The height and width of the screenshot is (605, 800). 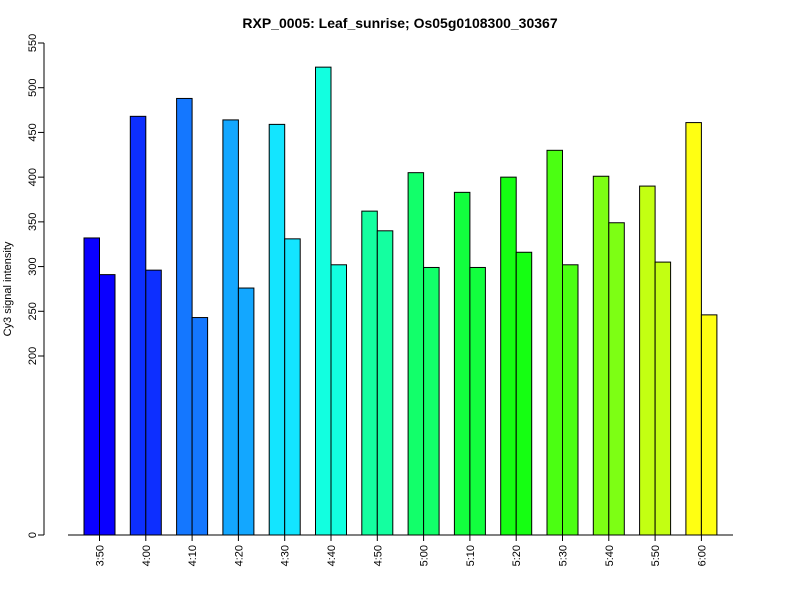 What do you see at coordinates (564, 555) in the screenshot?
I see `x-tick-label: 5:30` at bounding box center [564, 555].